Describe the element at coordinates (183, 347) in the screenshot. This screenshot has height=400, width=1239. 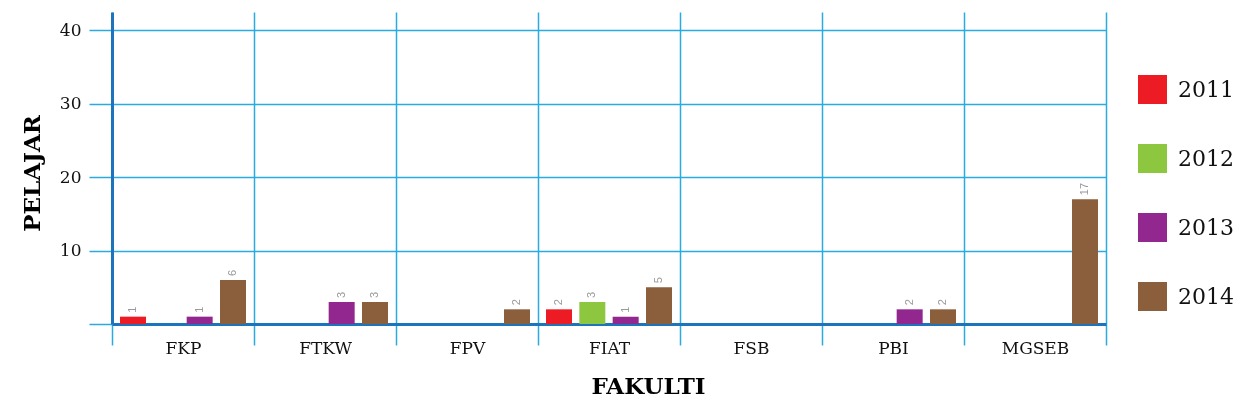
I see `x-tick-label: FKP` at that location.